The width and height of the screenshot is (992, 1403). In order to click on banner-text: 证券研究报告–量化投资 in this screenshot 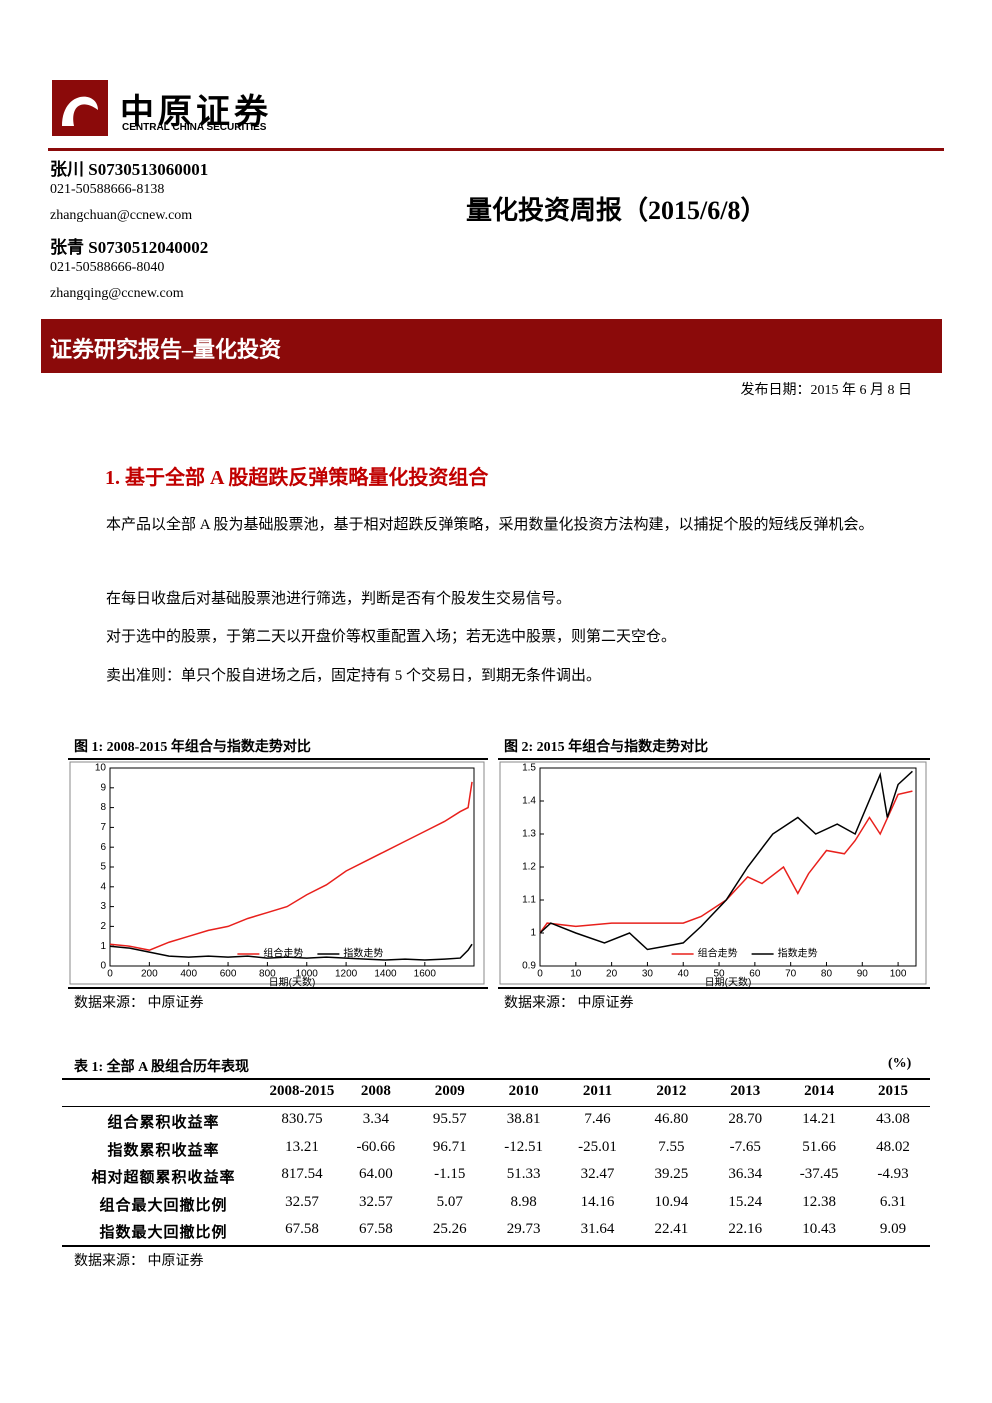, I will do `click(166, 349)`.